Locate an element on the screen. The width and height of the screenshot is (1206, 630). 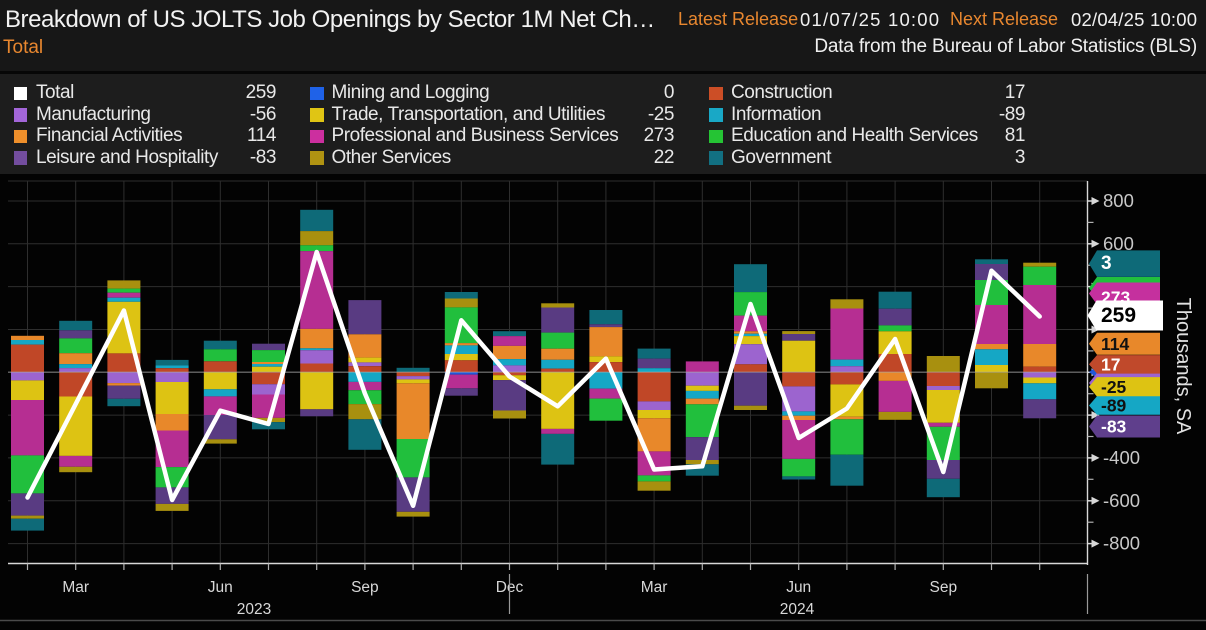
svg-text: 600 is located at coordinates (1118, 243).